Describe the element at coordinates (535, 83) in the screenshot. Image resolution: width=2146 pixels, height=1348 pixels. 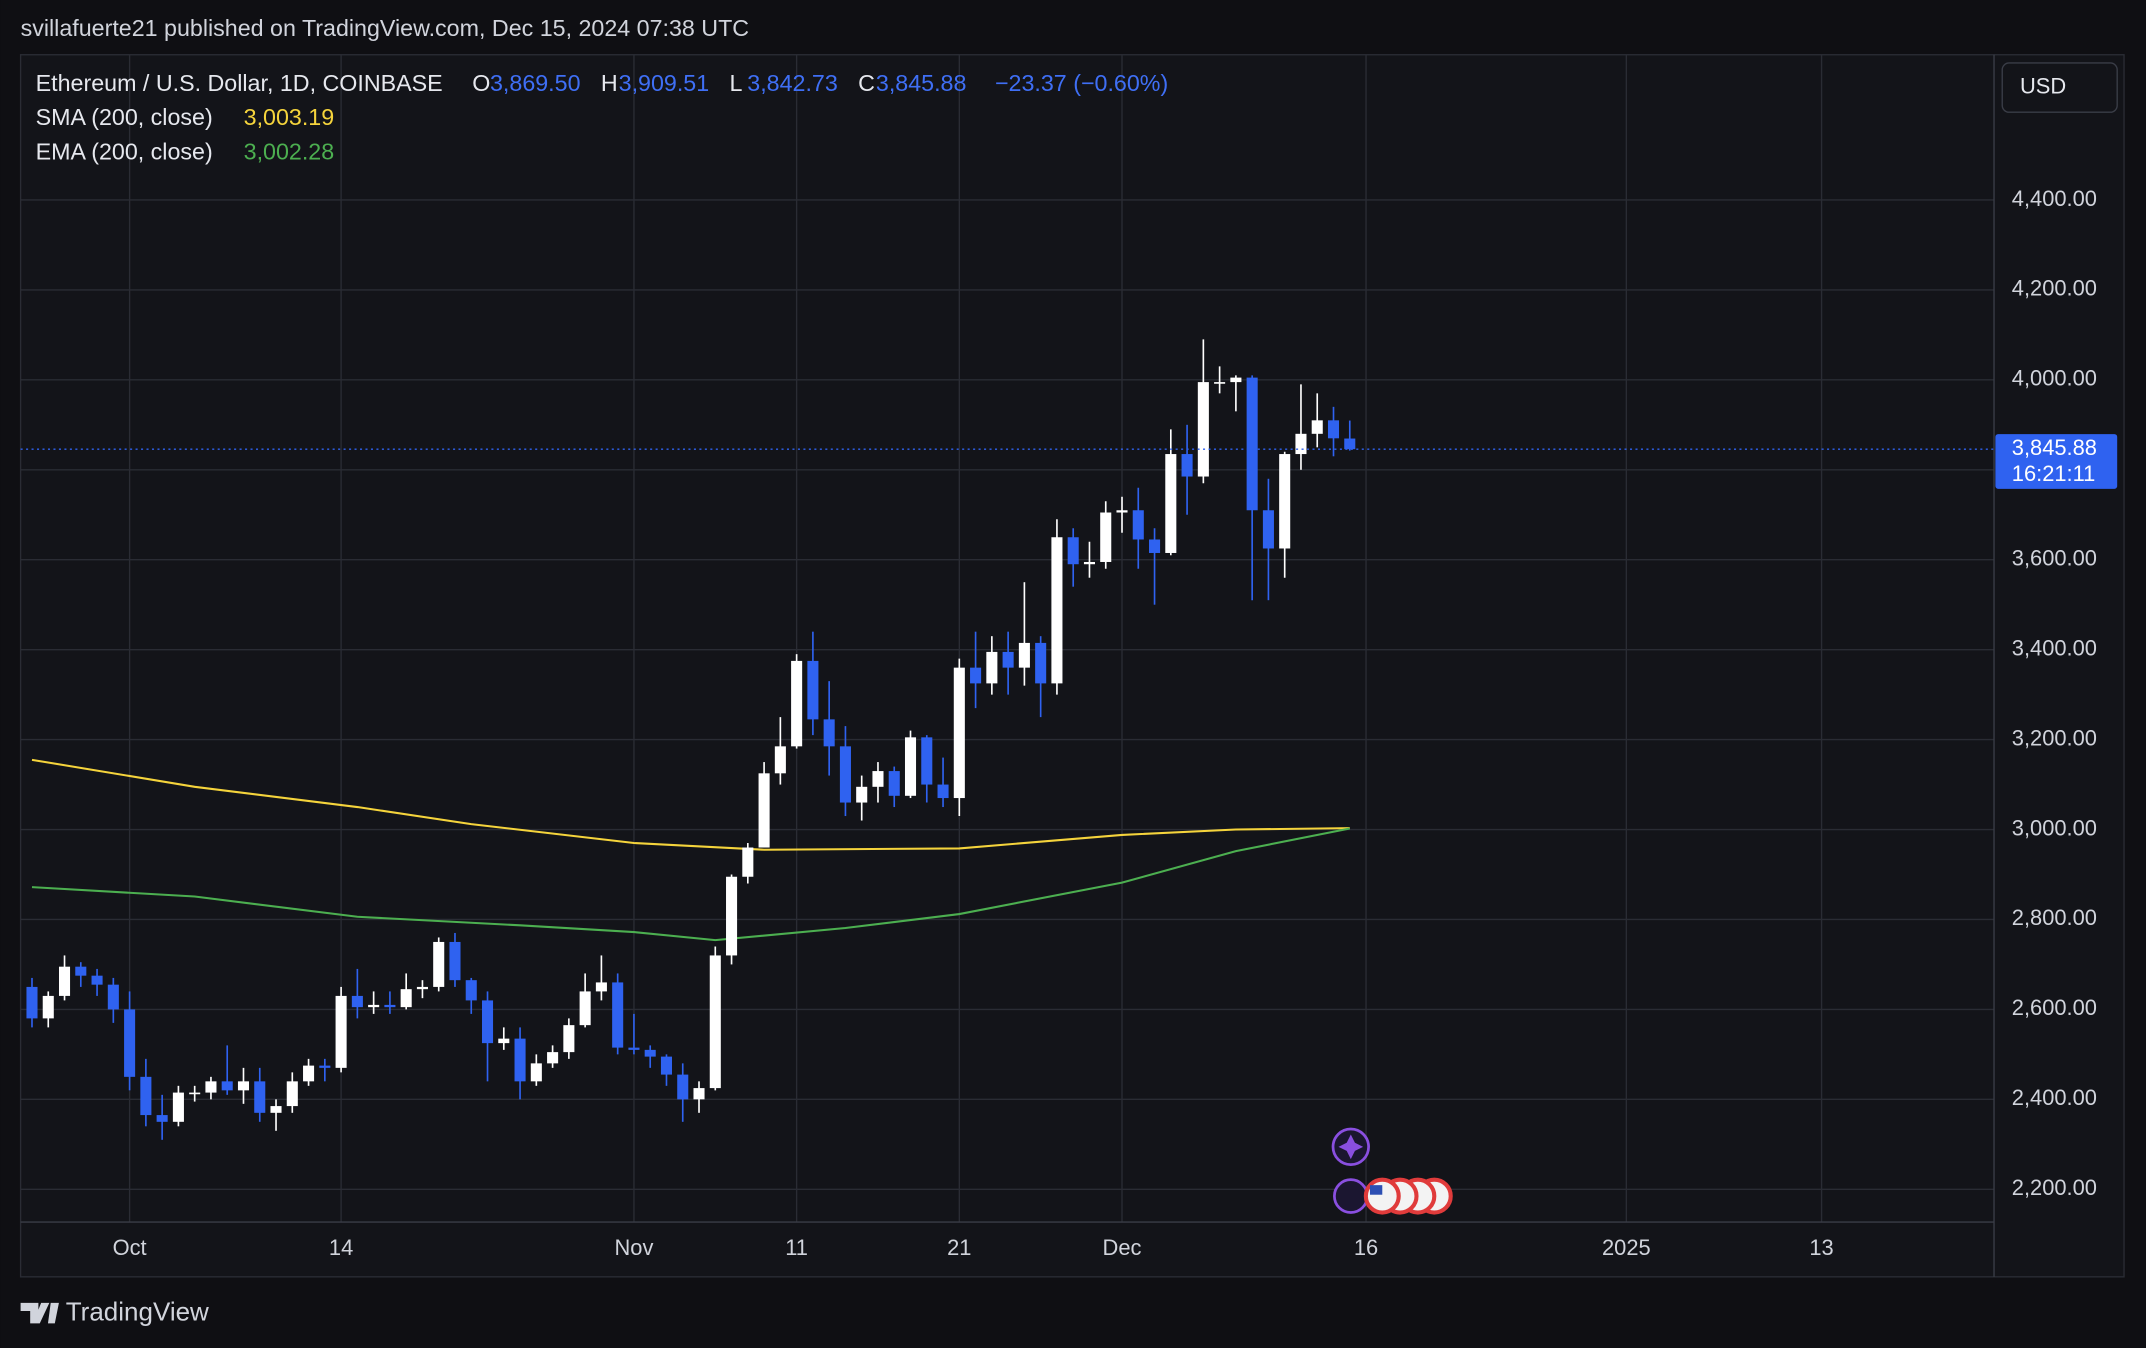
I see `ohlc-value: 3,869.50` at that location.